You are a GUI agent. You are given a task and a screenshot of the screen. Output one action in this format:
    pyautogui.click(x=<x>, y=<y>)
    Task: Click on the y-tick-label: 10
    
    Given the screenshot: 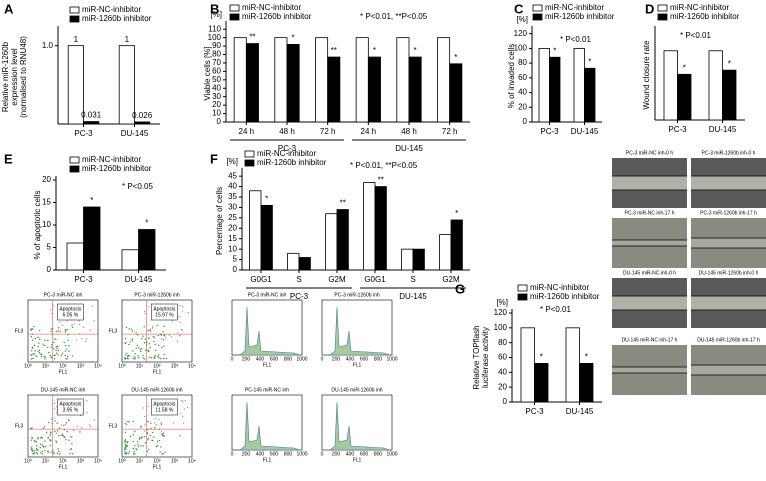 What is the action you would take?
    pyautogui.click(x=46, y=224)
    